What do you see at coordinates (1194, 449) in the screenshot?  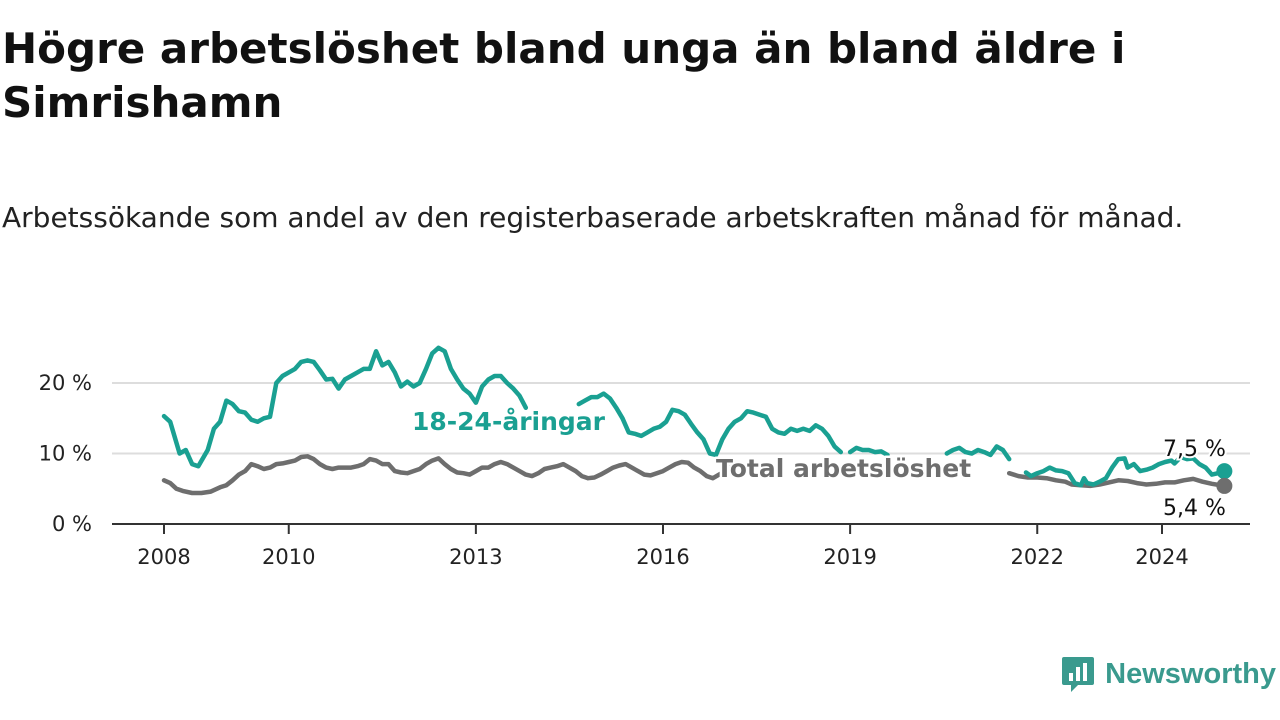 I see `end-label-youth: 7,5 %` at bounding box center [1194, 449].